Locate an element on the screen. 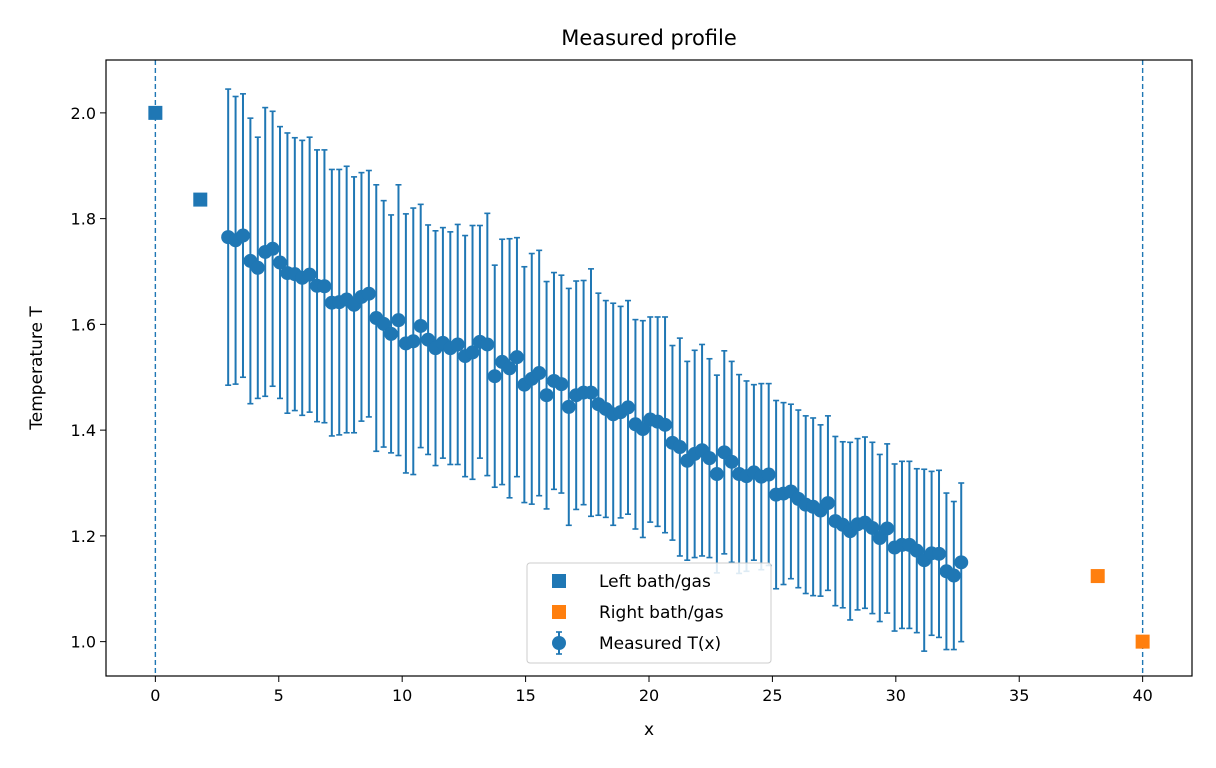 The width and height of the screenshot is (1216, 768). x-axis-title: x is located at coordinates (649, 730).